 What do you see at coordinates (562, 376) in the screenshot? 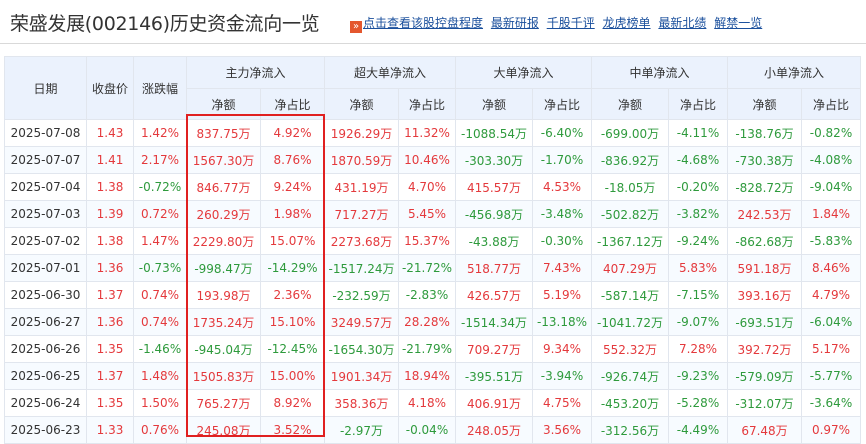
I see `large-net-ratio-cell: -3.94%` at bounding box center [562, 376].